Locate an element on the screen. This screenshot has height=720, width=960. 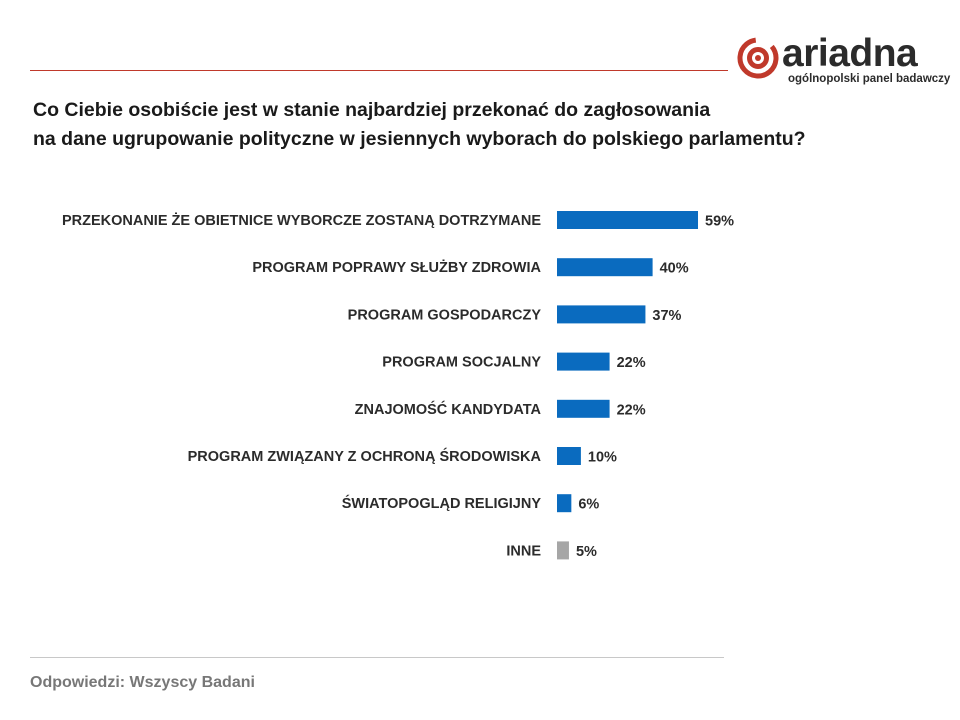
category-label: PROGRAM SOCJALNY is located at coordinates (461, 363).